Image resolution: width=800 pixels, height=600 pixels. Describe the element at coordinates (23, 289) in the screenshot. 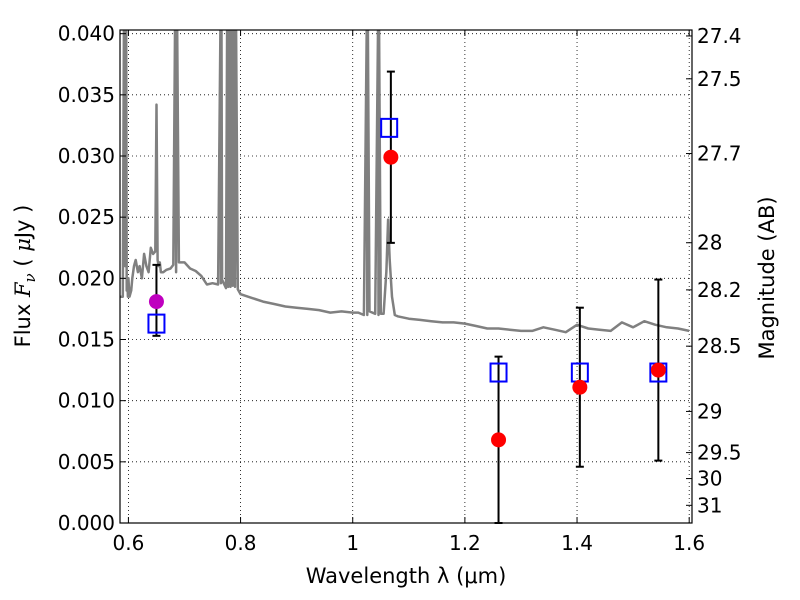

I see `y-axis-label-symbol: F` at that location.